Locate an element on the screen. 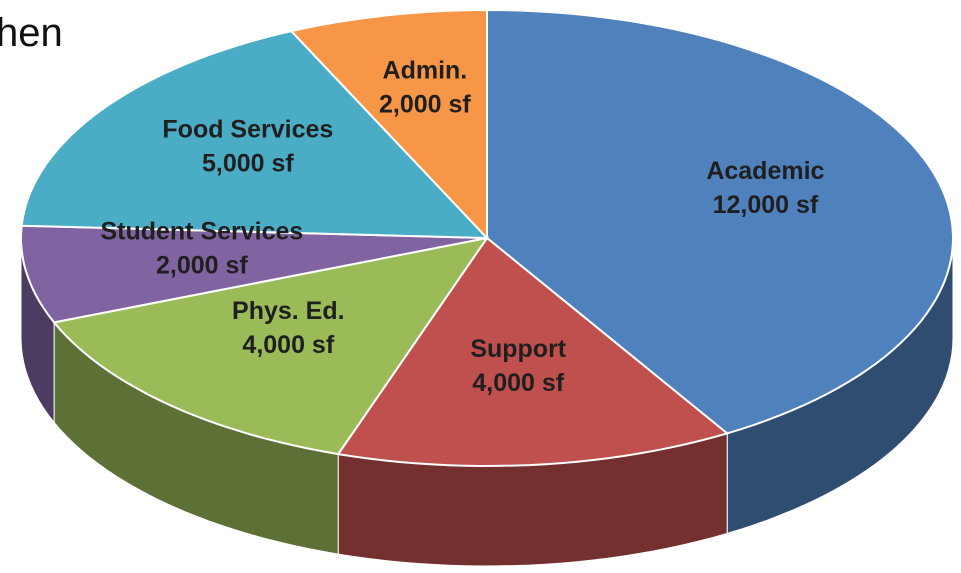  slice-value-label: 5,000 sf is located at coordinates (248, 163).